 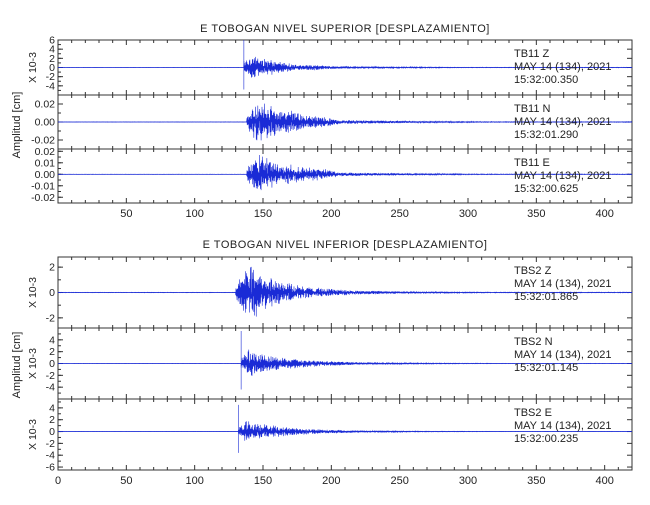 What do you see at coordinates (546, 80) in the screenshot?
I see `time-label: 15:32:00.350` at bounding box center [546, 80].